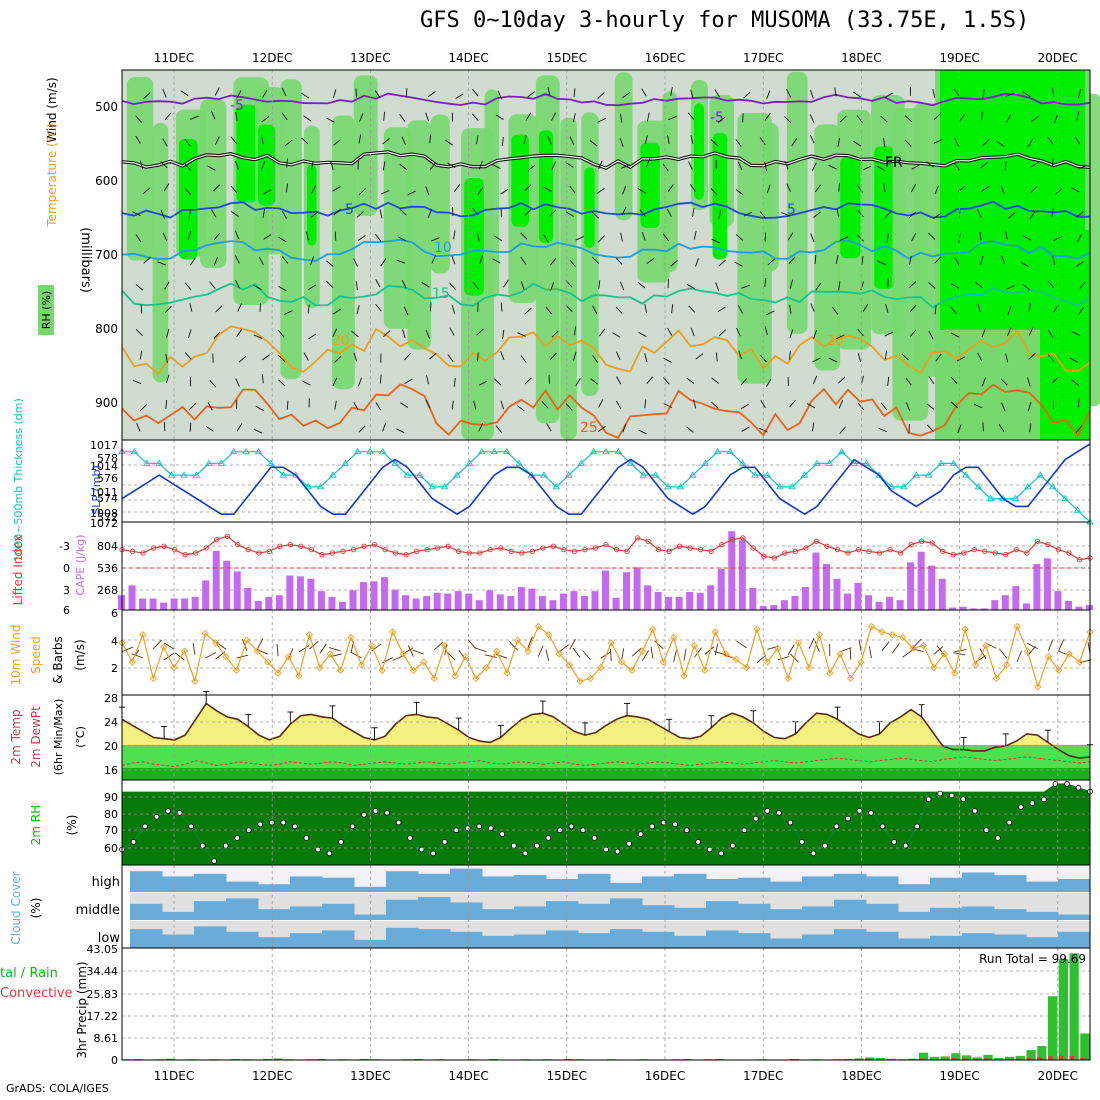 The height and width of the screenshot is (1100, 1100). Describe the element at coordinates (606, 350) in the screenshot. I see `isotherm-line` at that location.